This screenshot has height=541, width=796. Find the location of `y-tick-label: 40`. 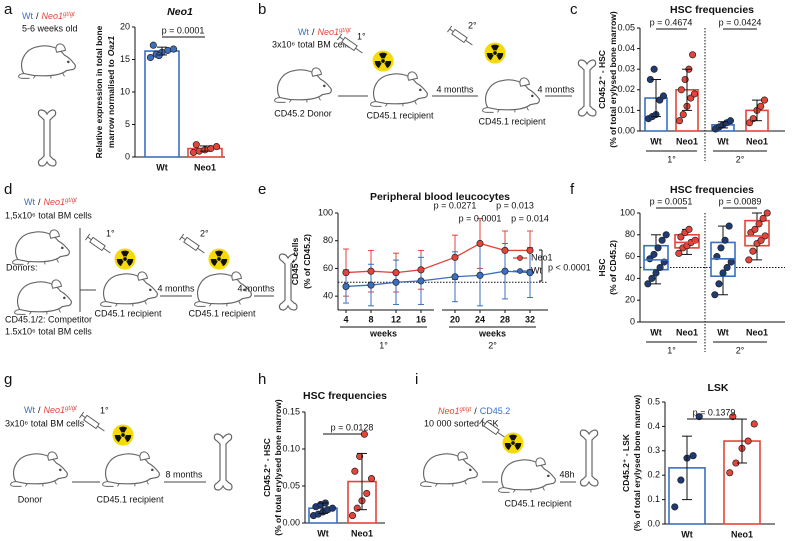

y-tick-label: 40 is located at coordinates (328, 296).